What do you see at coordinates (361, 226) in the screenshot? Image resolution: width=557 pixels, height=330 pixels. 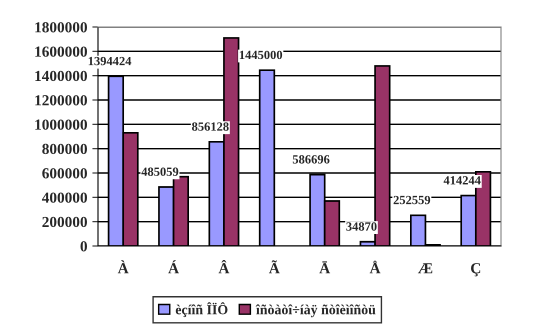 I see `data-label: 34870` at bounding box center [361, 226].